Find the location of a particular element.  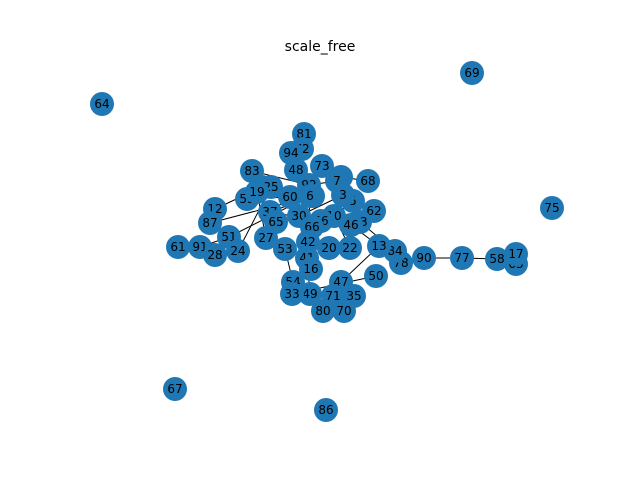

node-label: 69 is located at coordinates (471, 73).